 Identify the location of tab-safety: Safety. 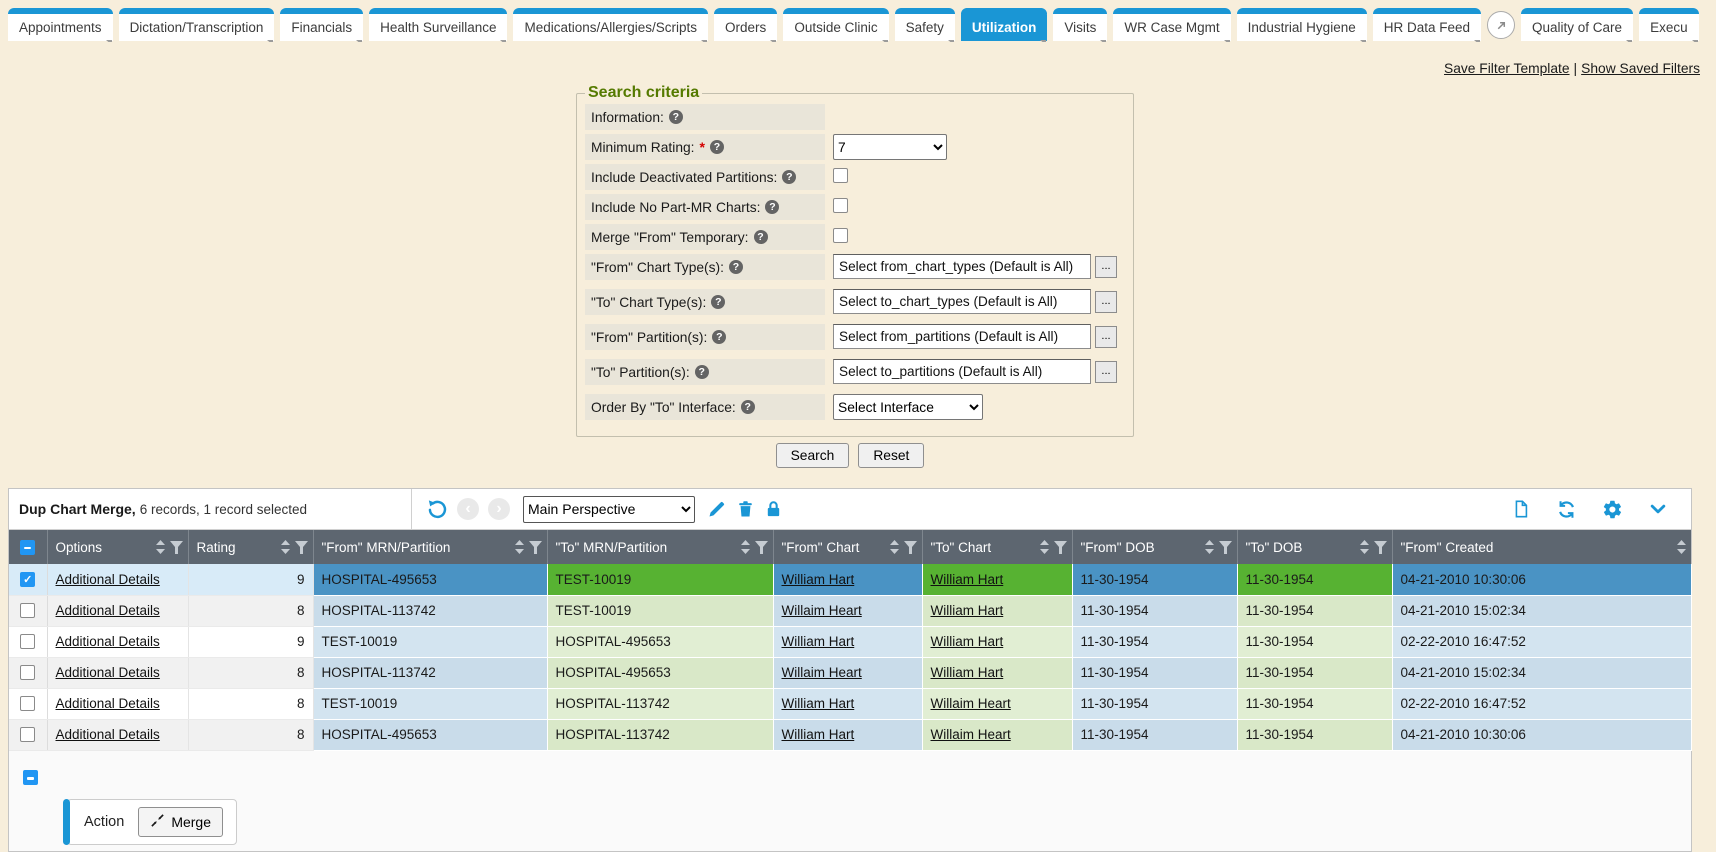
(924, 25).